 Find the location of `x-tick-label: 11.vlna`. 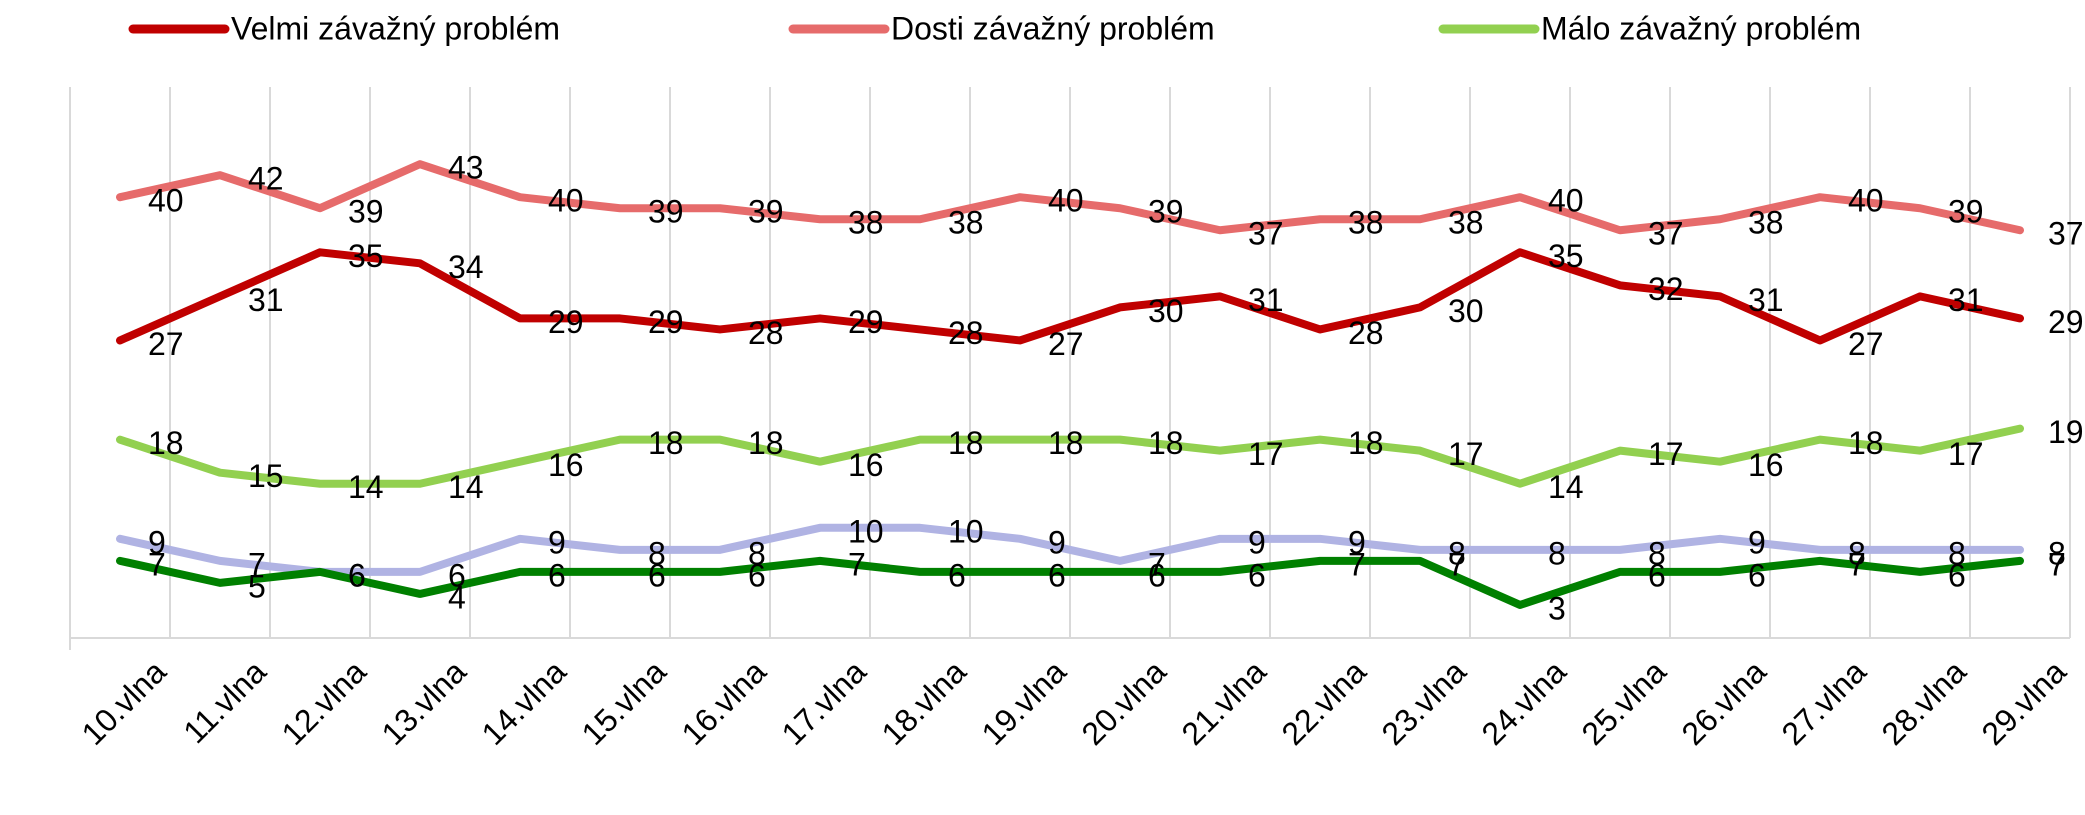

x-tick-label: 11.vlna is located at coordinates (224, 701).